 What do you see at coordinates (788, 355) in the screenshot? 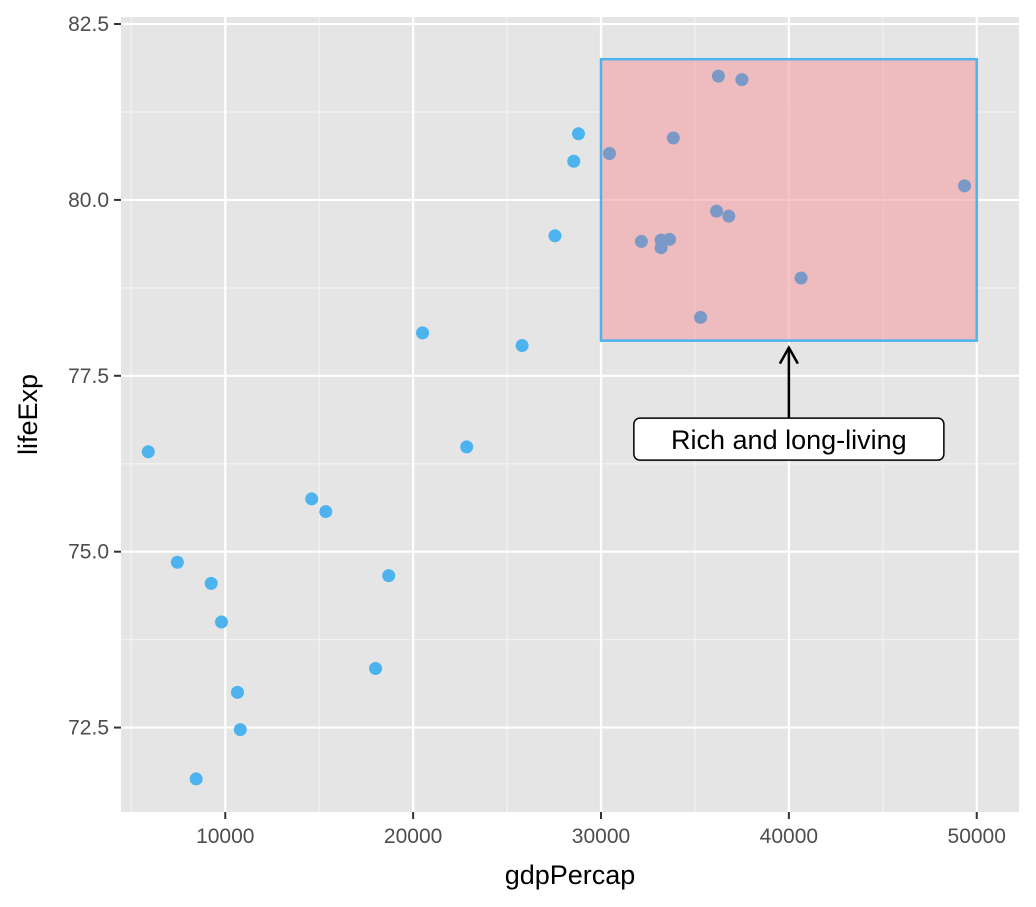
I see `annotation-arrow-head` at bounding box center [788, 355].